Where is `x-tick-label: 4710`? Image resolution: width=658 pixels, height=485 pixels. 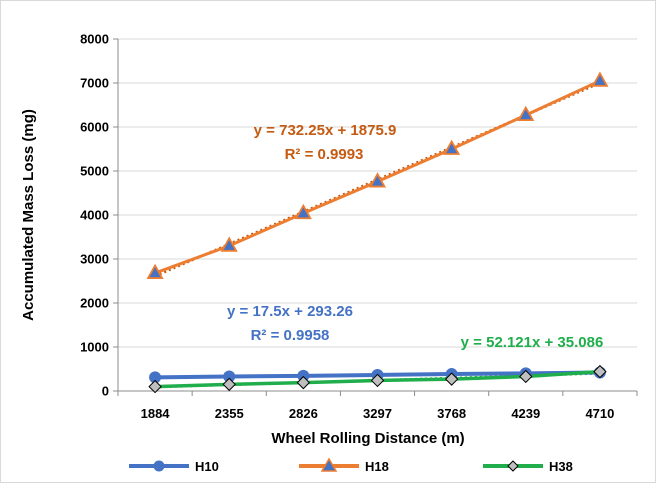 x-tick-label: 4710 is located at coordinates (599, 413).